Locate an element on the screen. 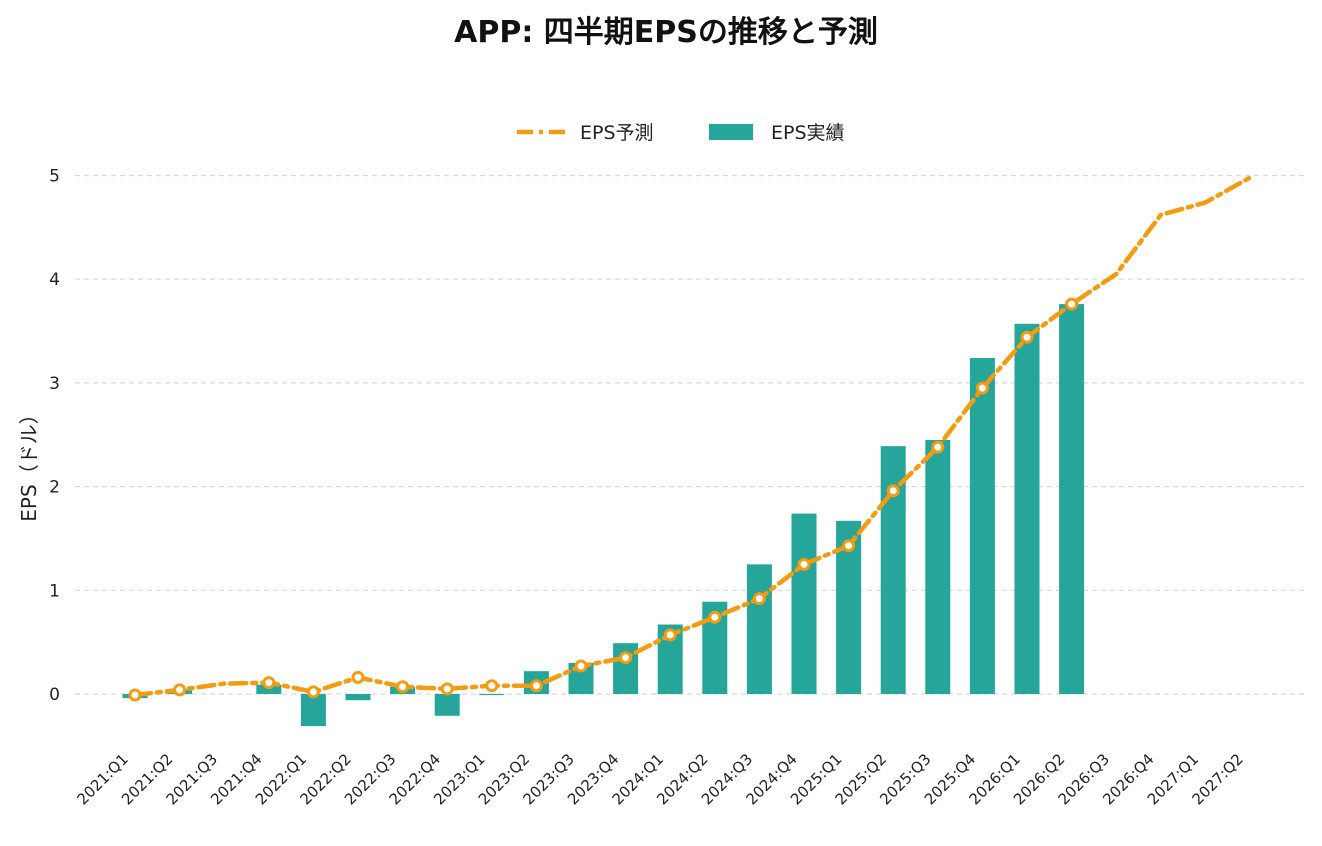 This screenshot has width=1322, height=846. y-tick-label: 3 is located at coordinates (54, 384).